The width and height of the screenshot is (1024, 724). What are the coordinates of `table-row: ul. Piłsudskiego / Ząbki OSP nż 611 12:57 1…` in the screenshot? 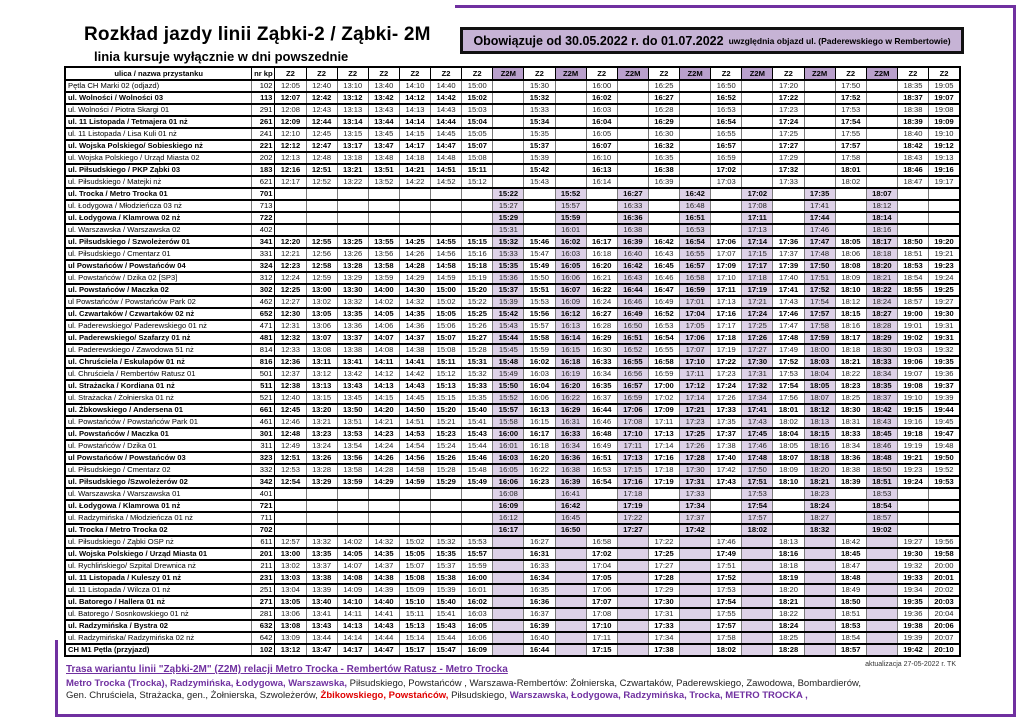 It's located at (512, 542).